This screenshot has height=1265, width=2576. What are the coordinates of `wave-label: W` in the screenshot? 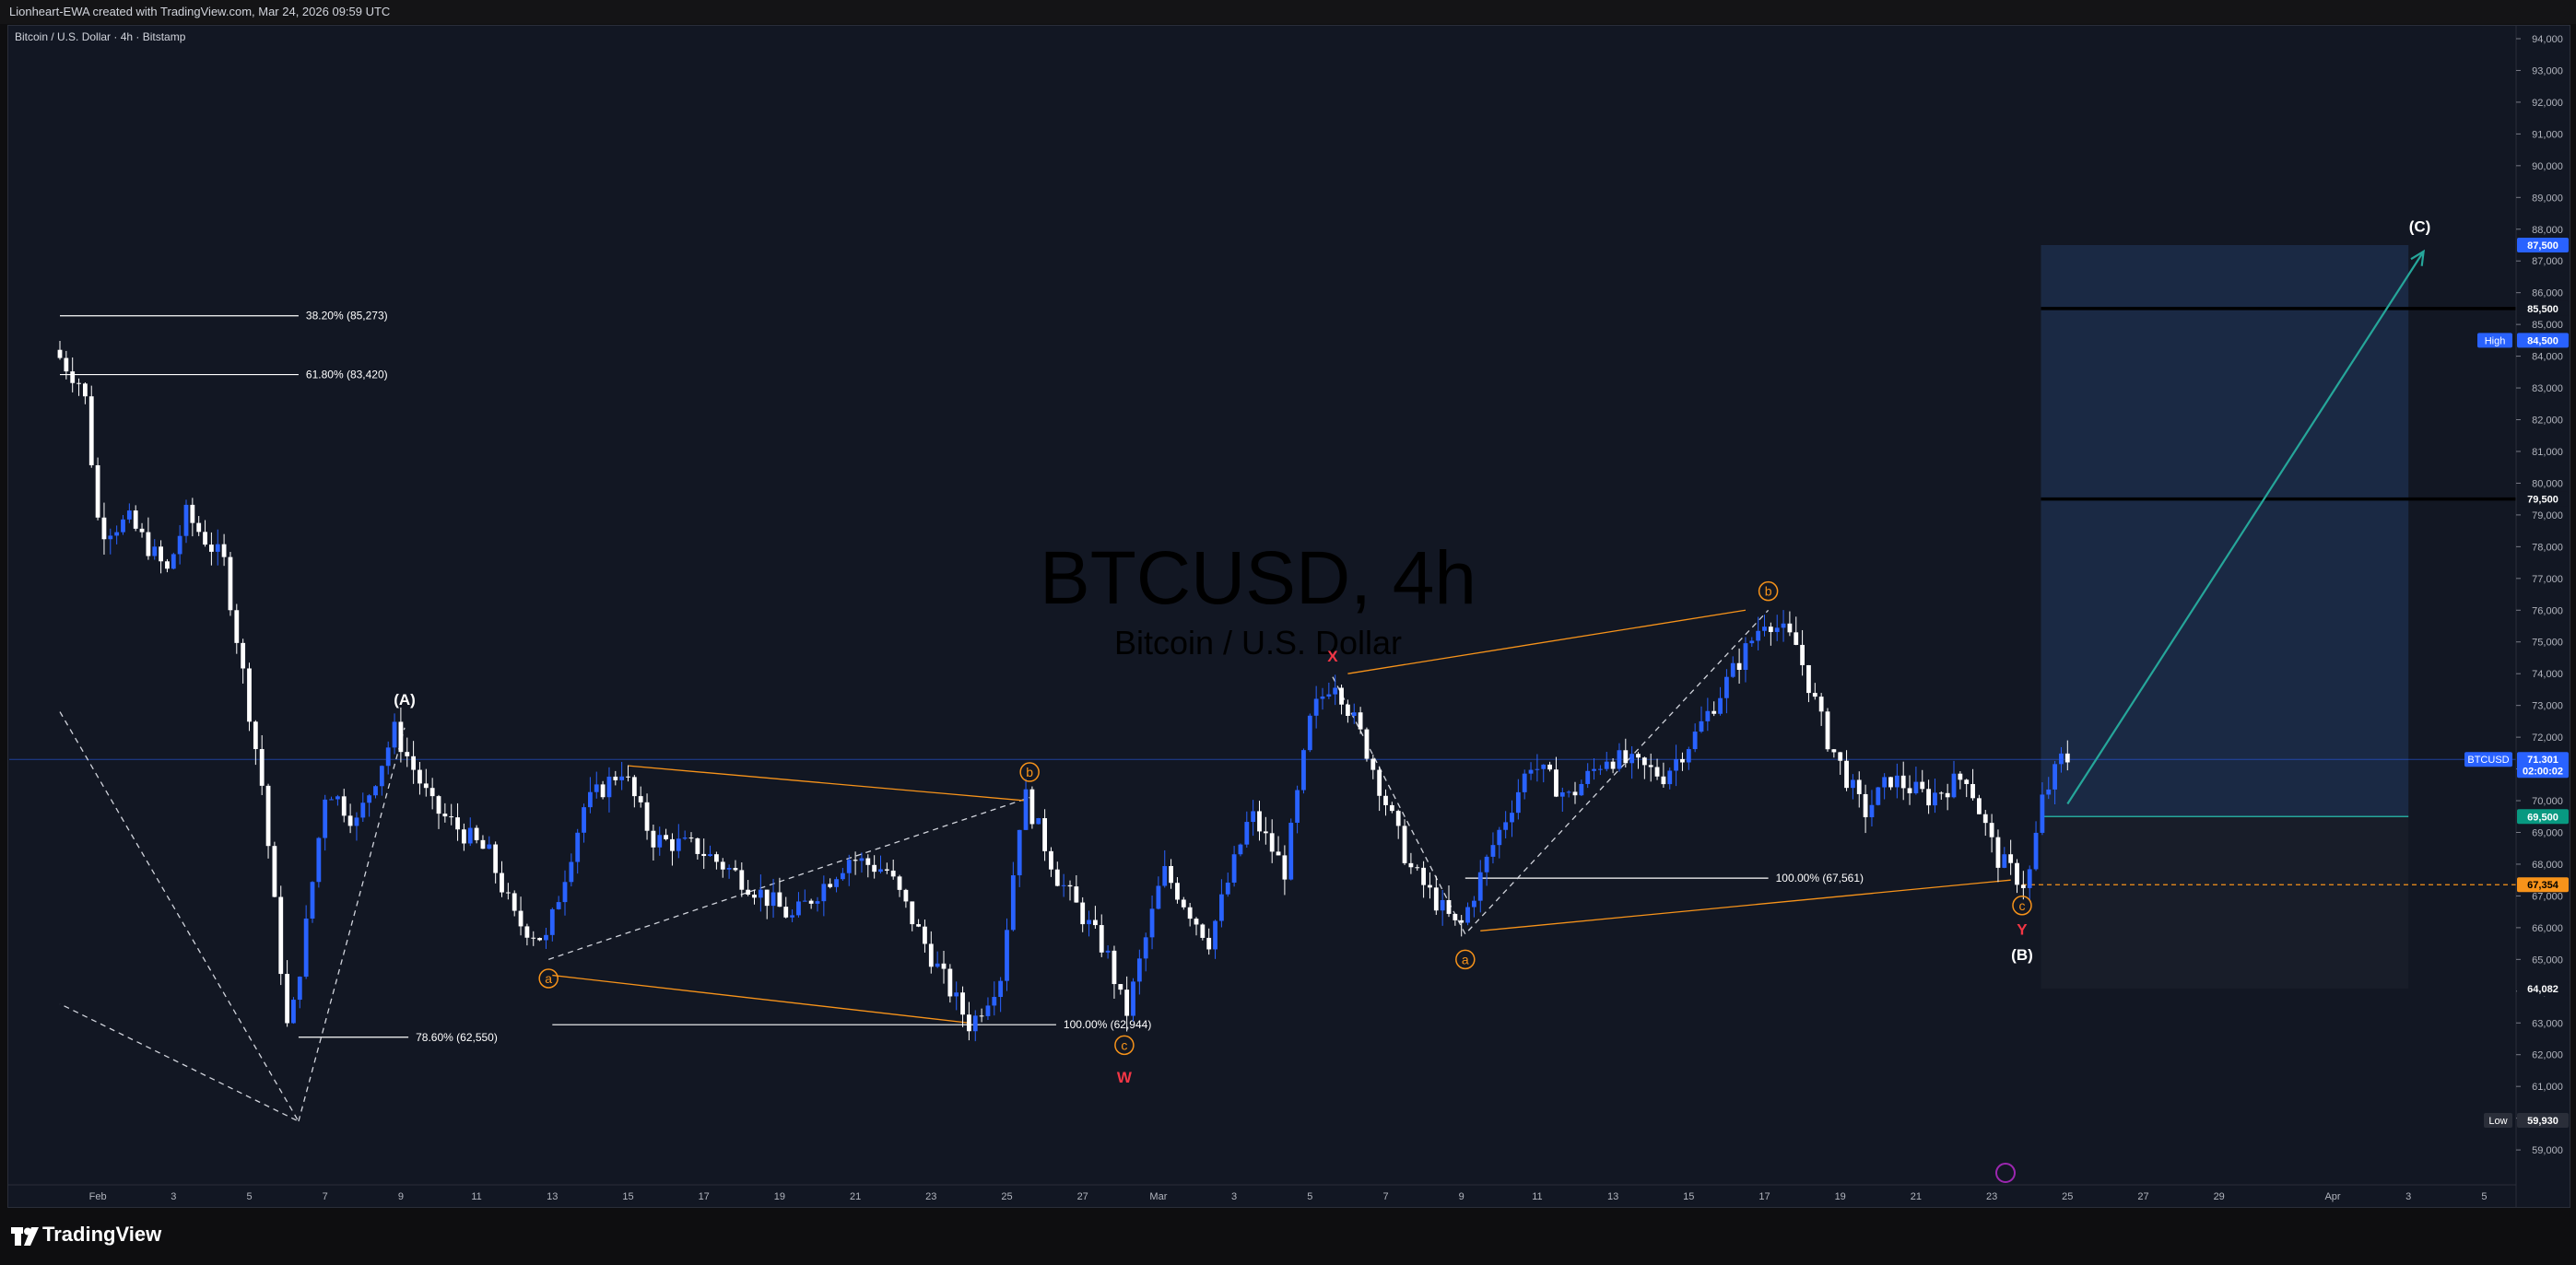 It's located at (1125, 1077).